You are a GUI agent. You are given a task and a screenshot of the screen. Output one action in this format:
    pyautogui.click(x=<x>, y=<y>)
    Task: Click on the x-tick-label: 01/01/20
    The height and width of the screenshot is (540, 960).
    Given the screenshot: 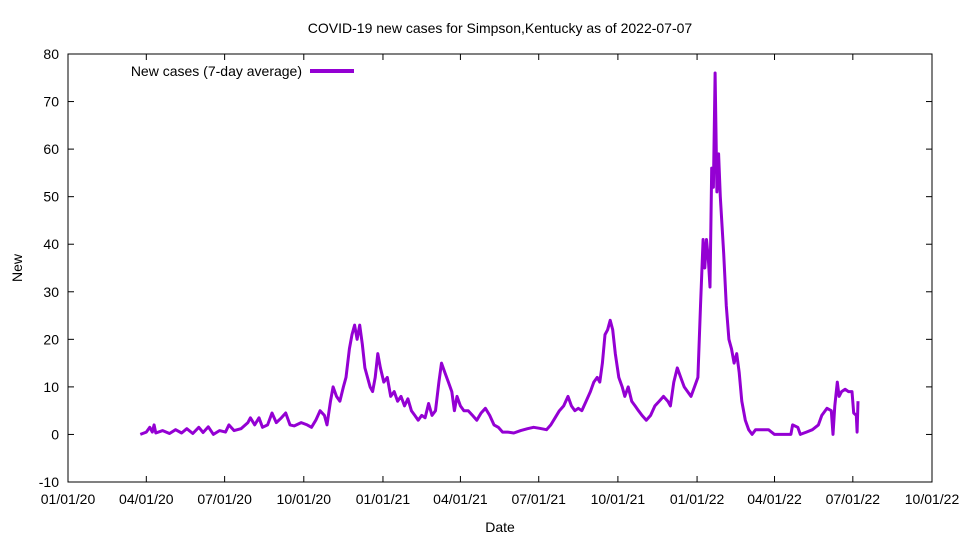 What is the action you would take?
    pyautogui.click(x=68, y=499)
    